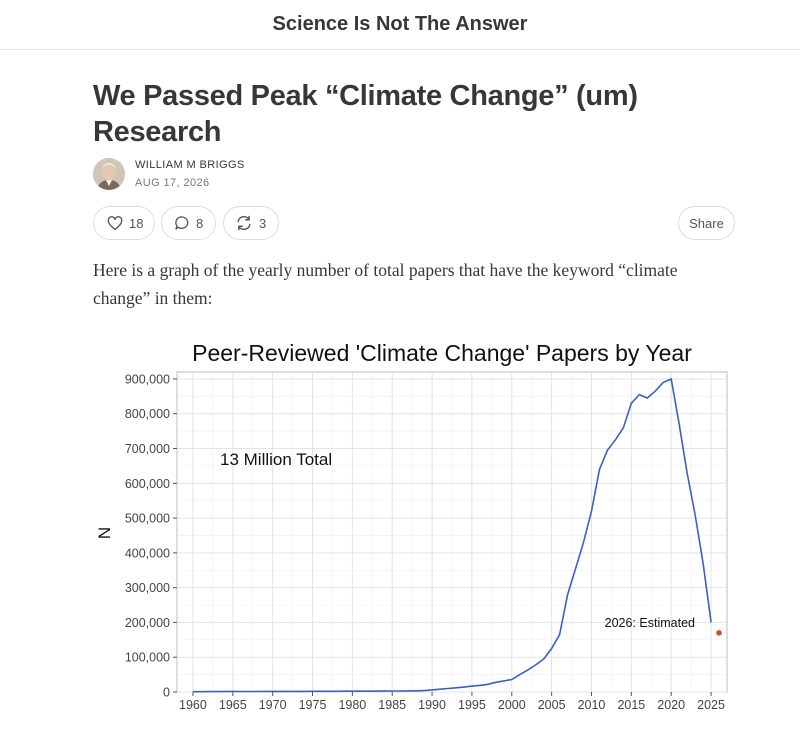 The image size is (800, 740). I want to click on y-tick-label: 900,000, so click(147, 379).